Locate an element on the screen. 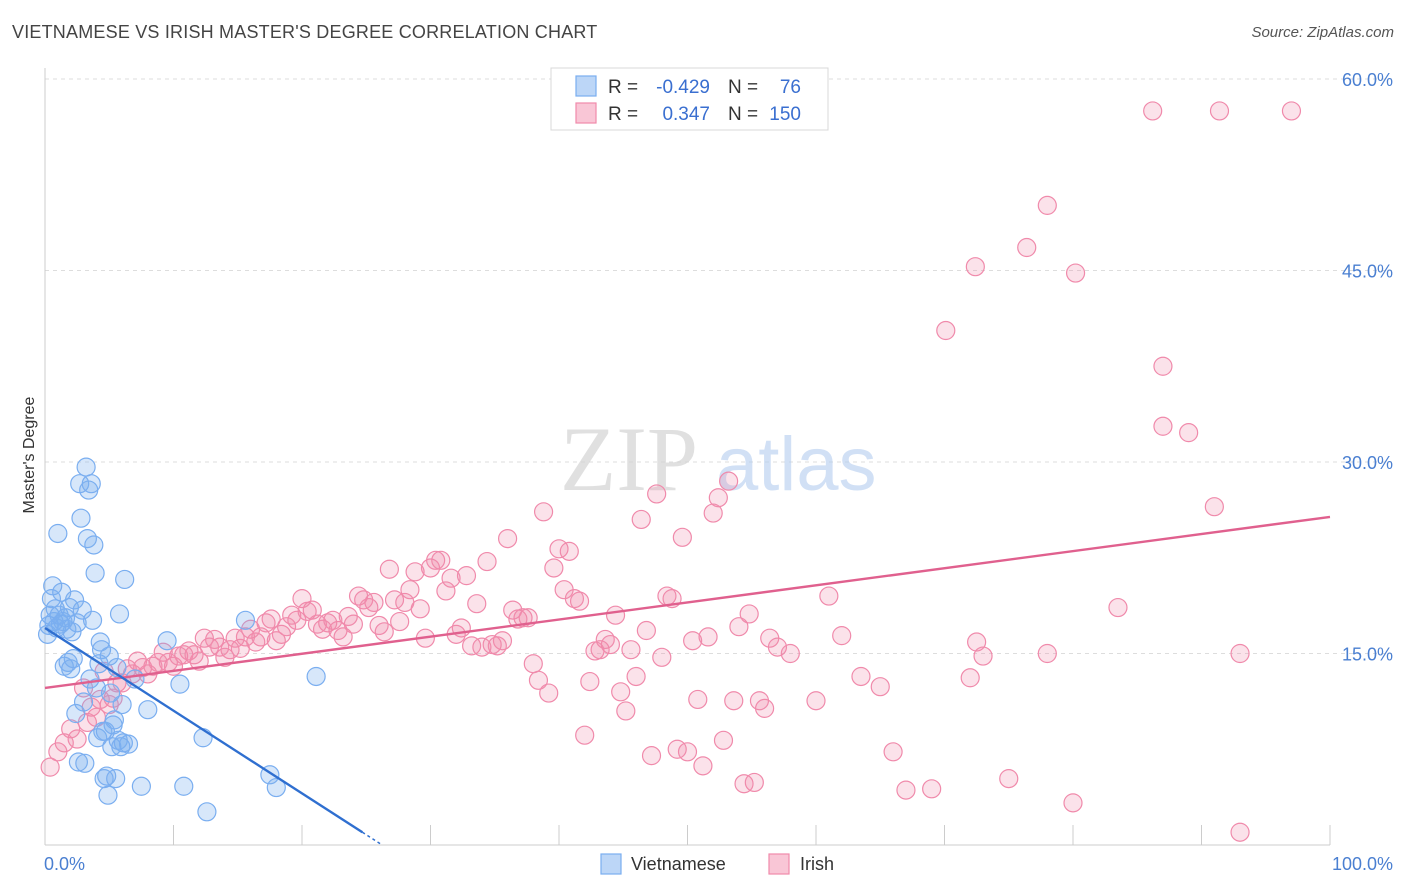 This screenshot has height=892, width=1406. y-tick-label-2: 45.0% is located at coordinates (1367, 272).